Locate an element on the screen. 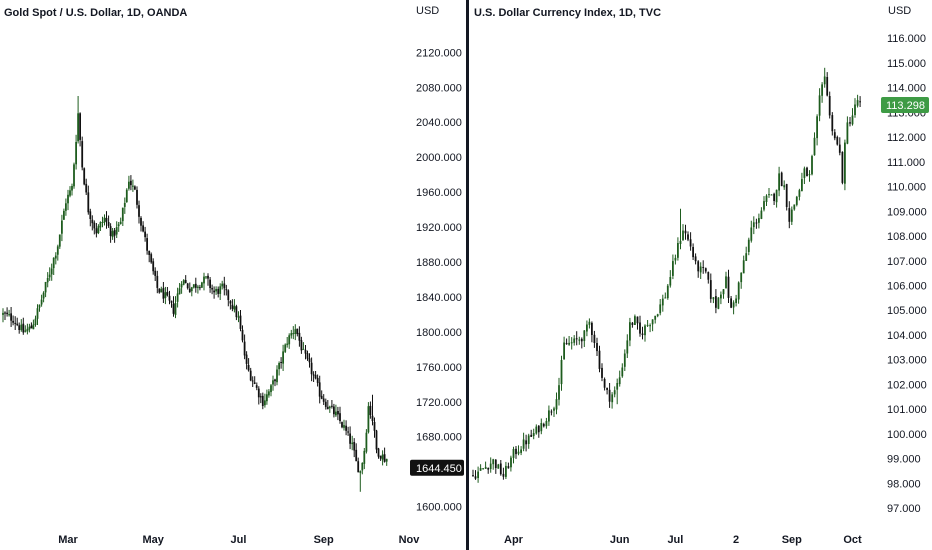 The width and height of the screenshot is (932, 550). y-tick-label: 1760.000 is located at coordinates (439, 368).